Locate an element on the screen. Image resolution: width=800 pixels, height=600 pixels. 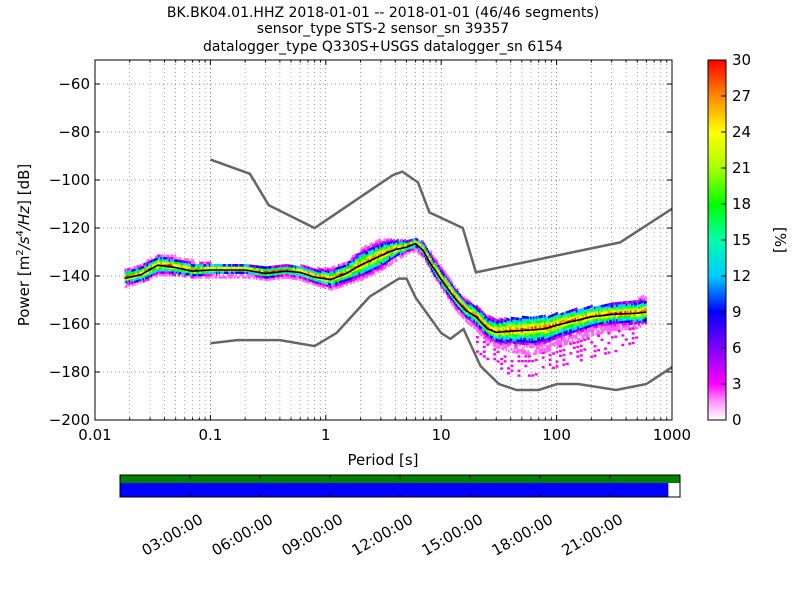
y-tick-label: −160 is located at coordinates (69, 324).